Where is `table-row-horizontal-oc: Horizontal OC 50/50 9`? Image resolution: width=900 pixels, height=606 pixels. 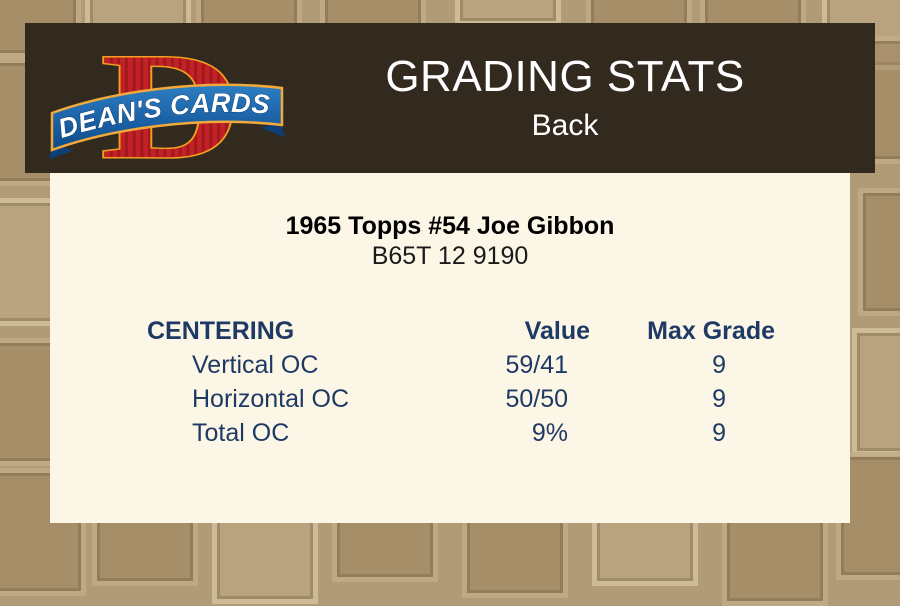 table-row-horizontal-oc: Horizontal OC 50/50 9 is located at coordinates (461, 399).